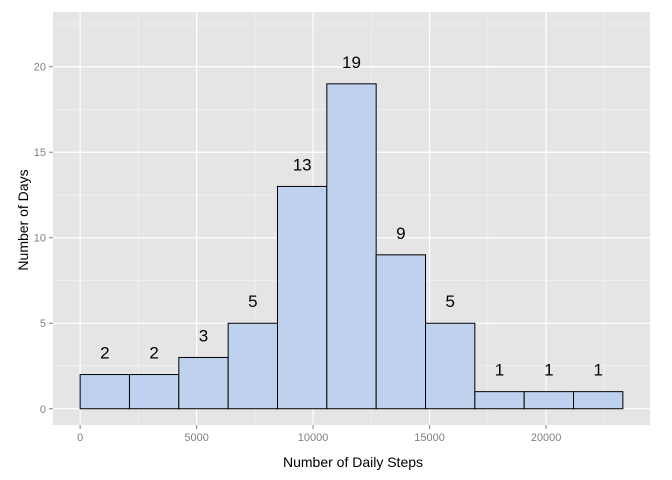  I want to click on y-tick-label: 5, so click(43, 324).